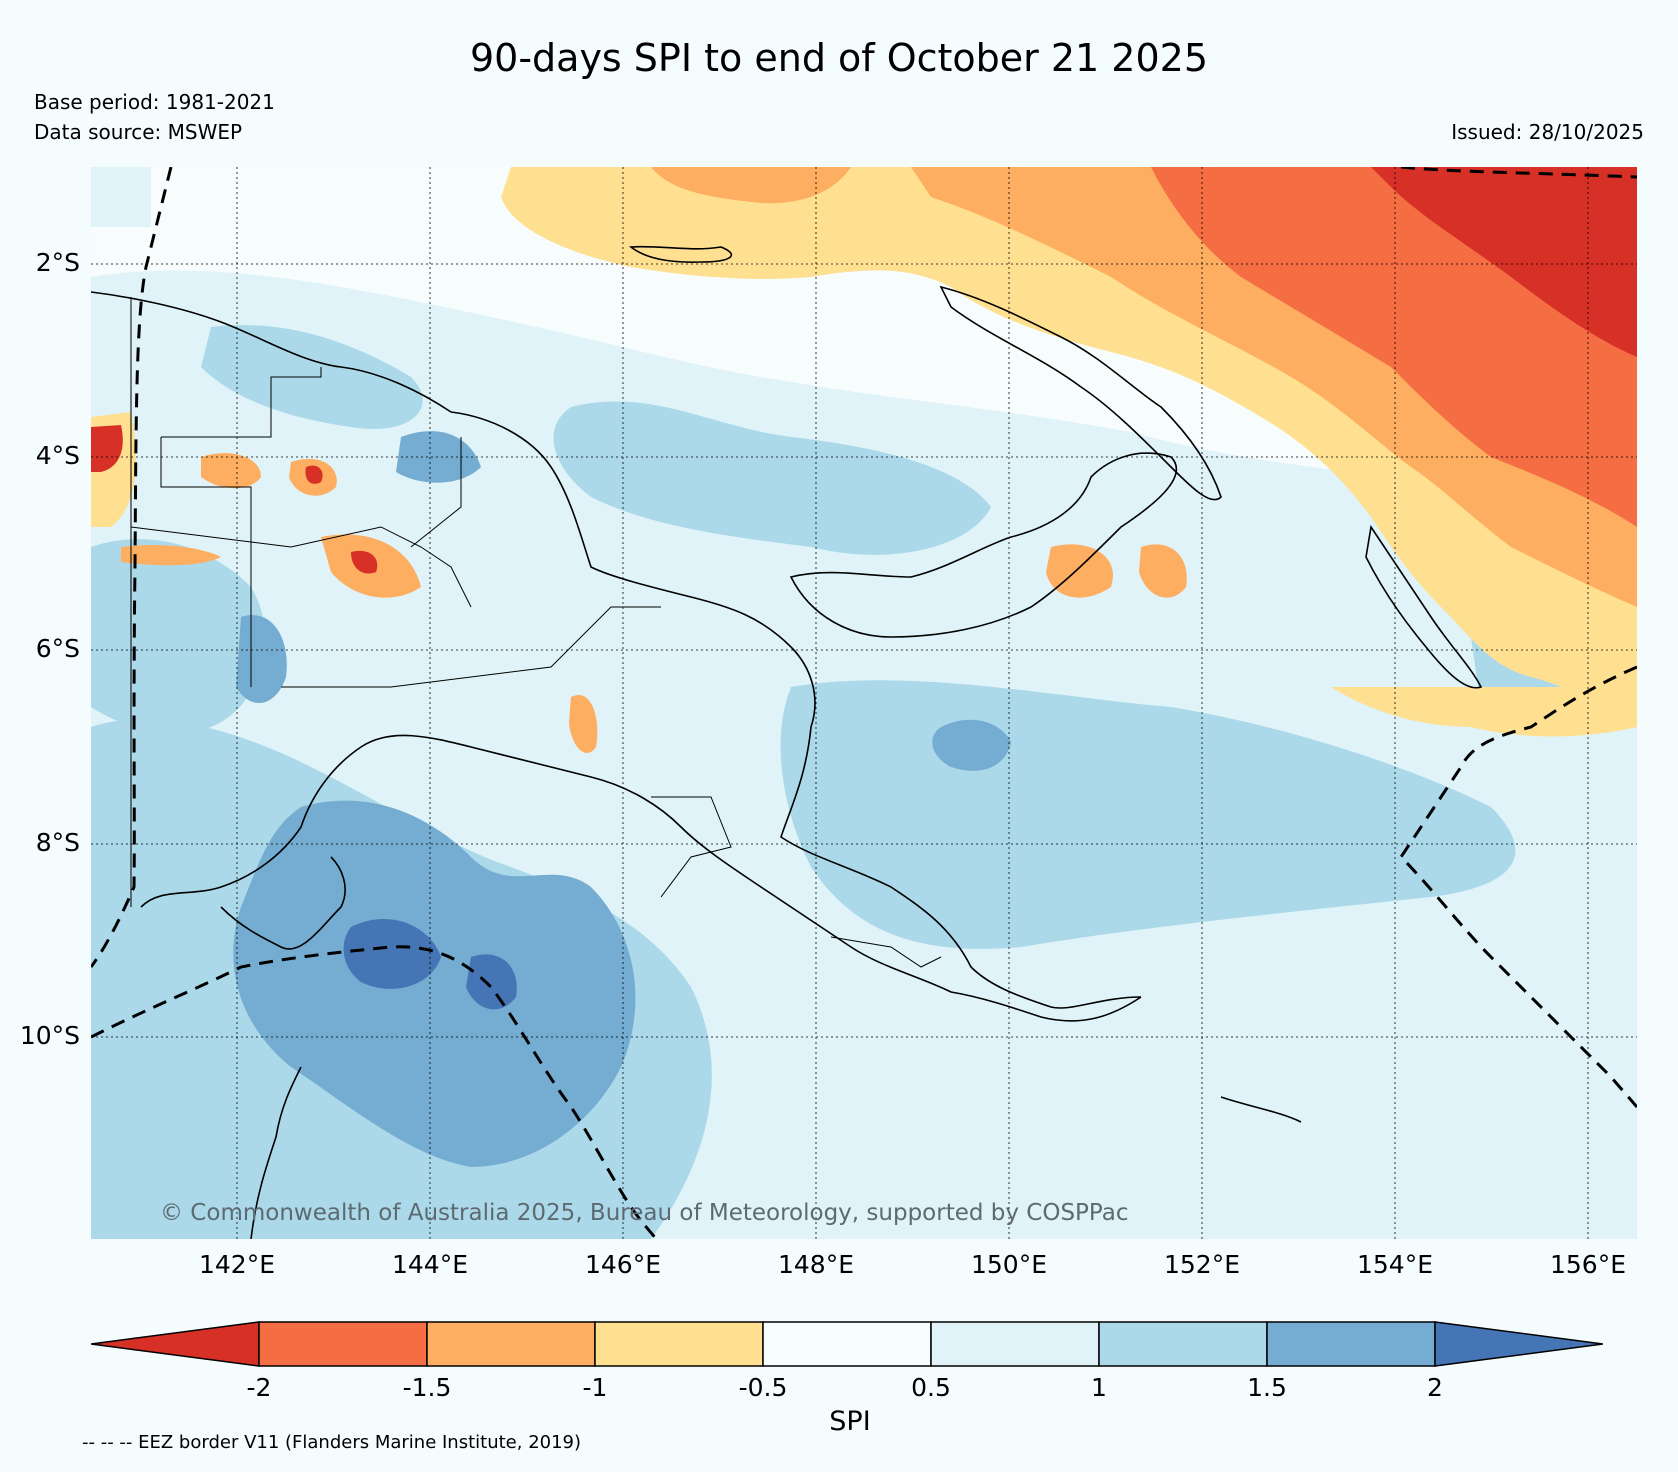 The height and width of the screenshot is (1472, 1678). I want to click on spi-region-dark-south, so click(434, 983).